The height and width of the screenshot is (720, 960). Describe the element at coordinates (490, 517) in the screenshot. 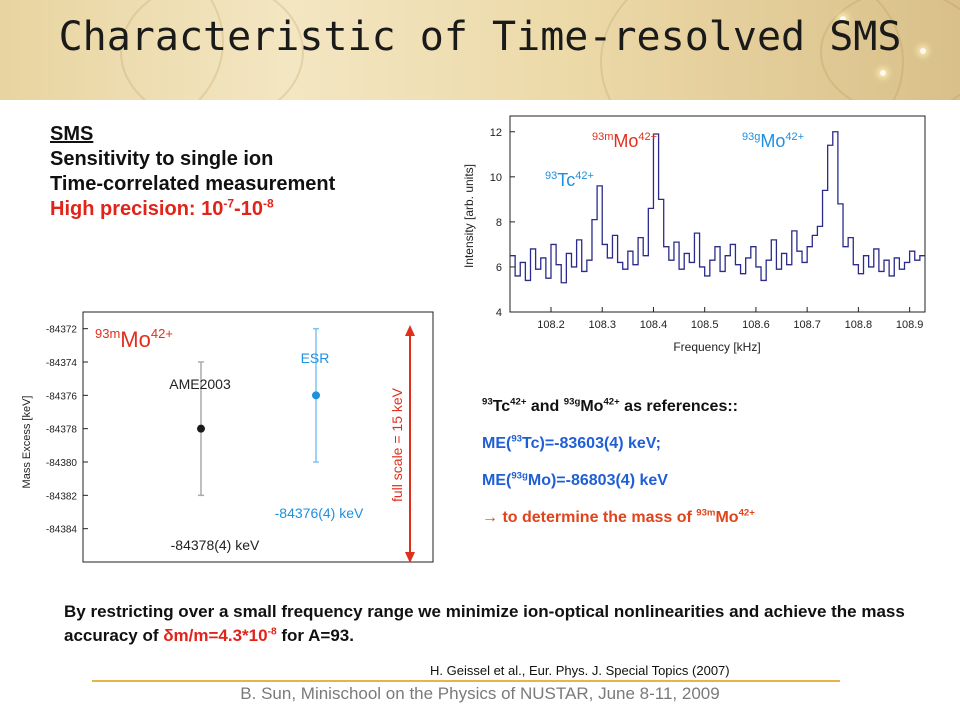

I see `arrow-icon: →` at that location.